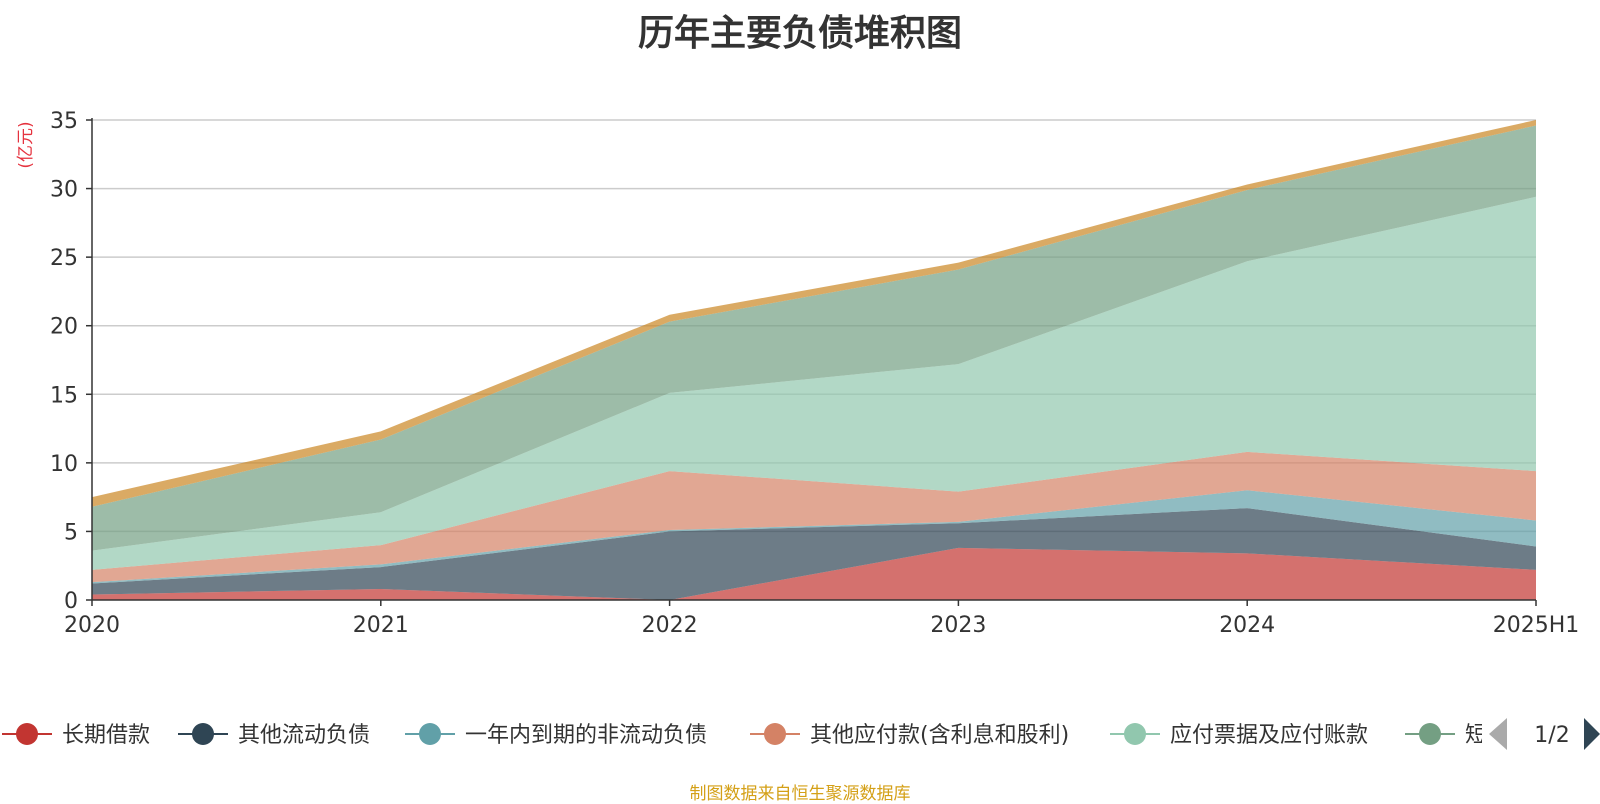 The image size is (1600, 804). What do you see at coordinates (1476, 735) in the screenshot?
I see `legend-label: 短` at bounding box center [1476, 735].